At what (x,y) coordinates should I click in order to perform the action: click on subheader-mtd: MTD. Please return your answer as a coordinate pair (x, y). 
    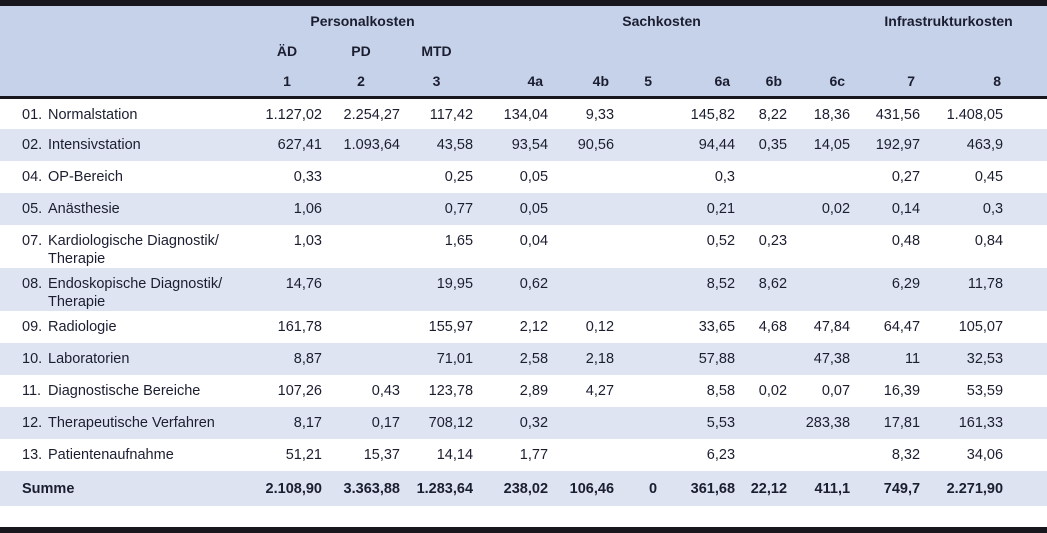
    Looking at the image, I should click on (437, 51).